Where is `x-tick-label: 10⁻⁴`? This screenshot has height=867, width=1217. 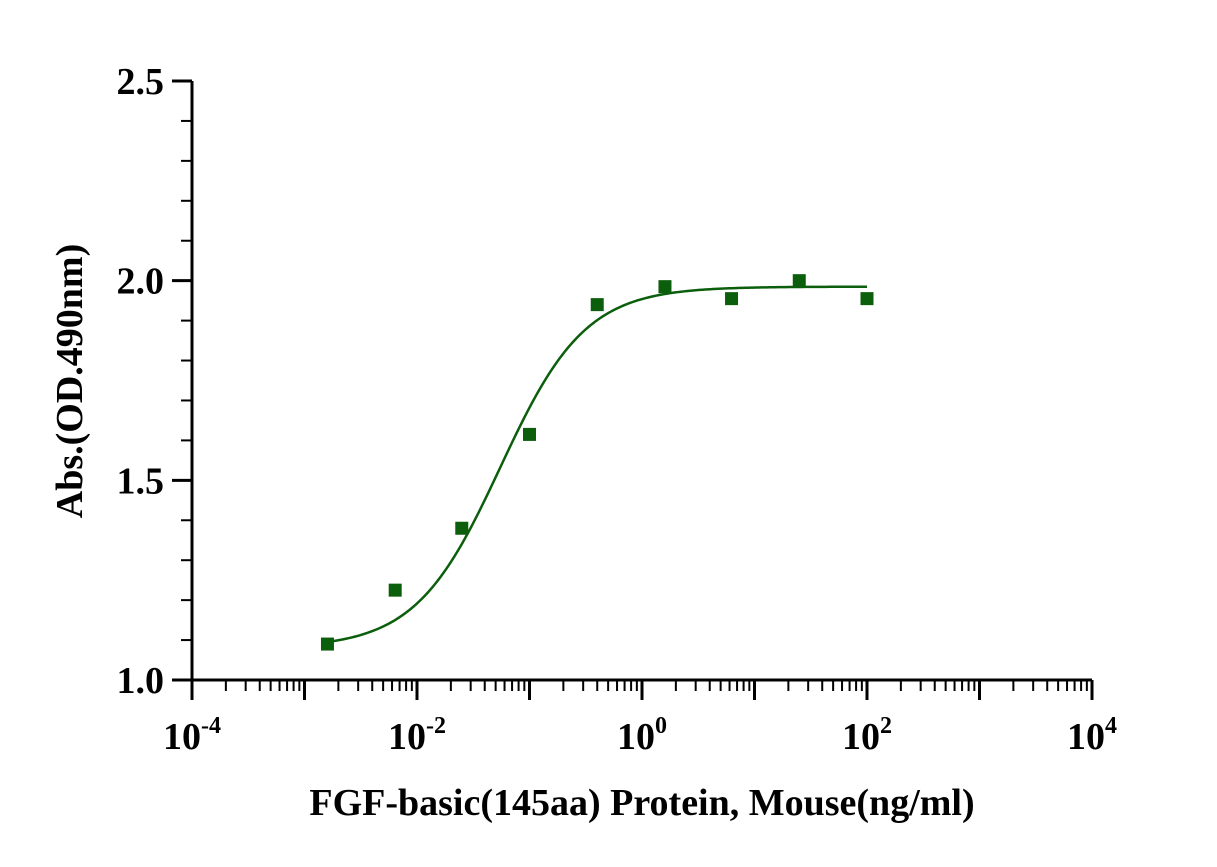
x-tick-label: 10⁻⁴ is located at coordinates (192, 735).